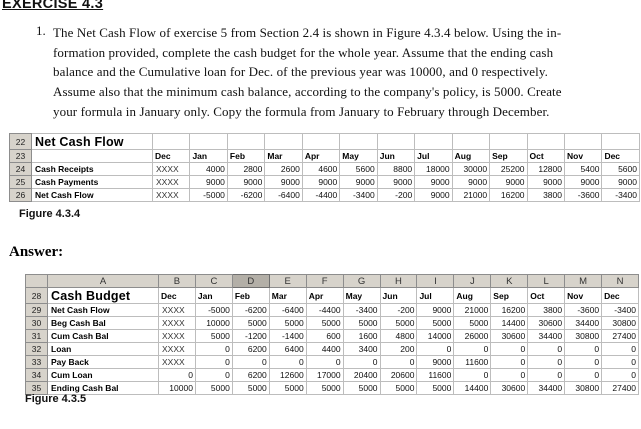  Describe the element at coordinates (398, 336) in the screenshot. I see `data-cell: 4800` at that location.